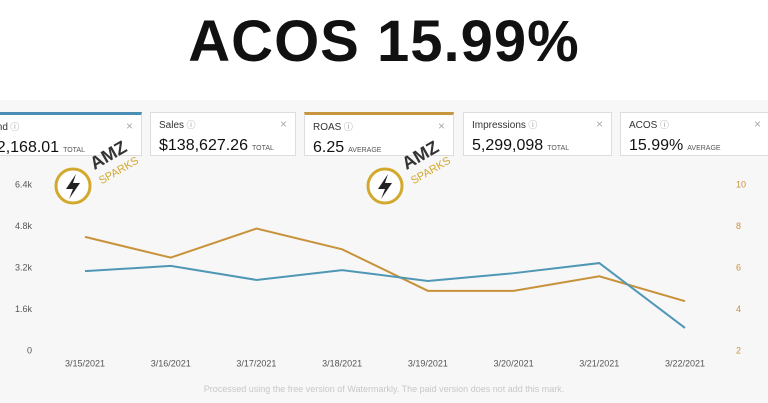 This screenshot has width=768, height=403. I want to click on x-tick-label: 3/15/2021, so click(85, 363).